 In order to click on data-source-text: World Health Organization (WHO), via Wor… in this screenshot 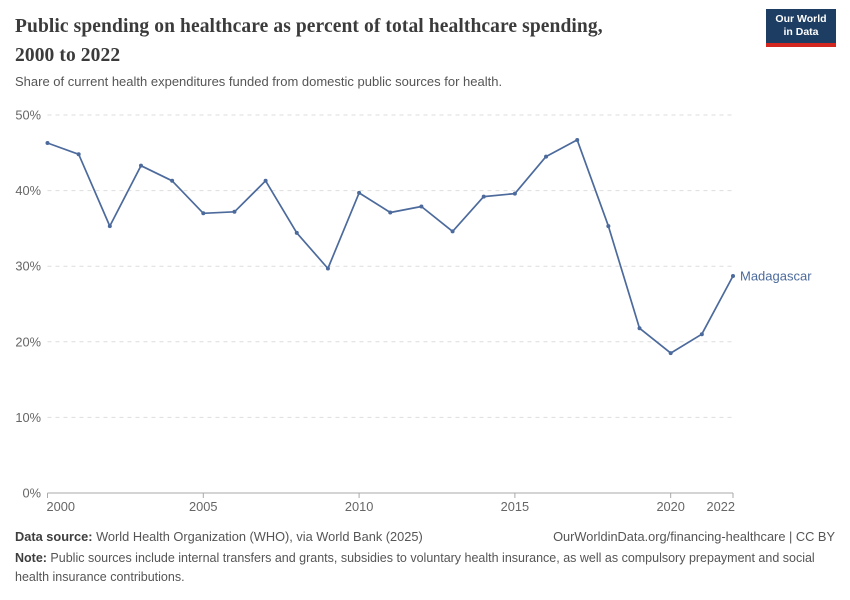, I will do `click(257, 536)`.